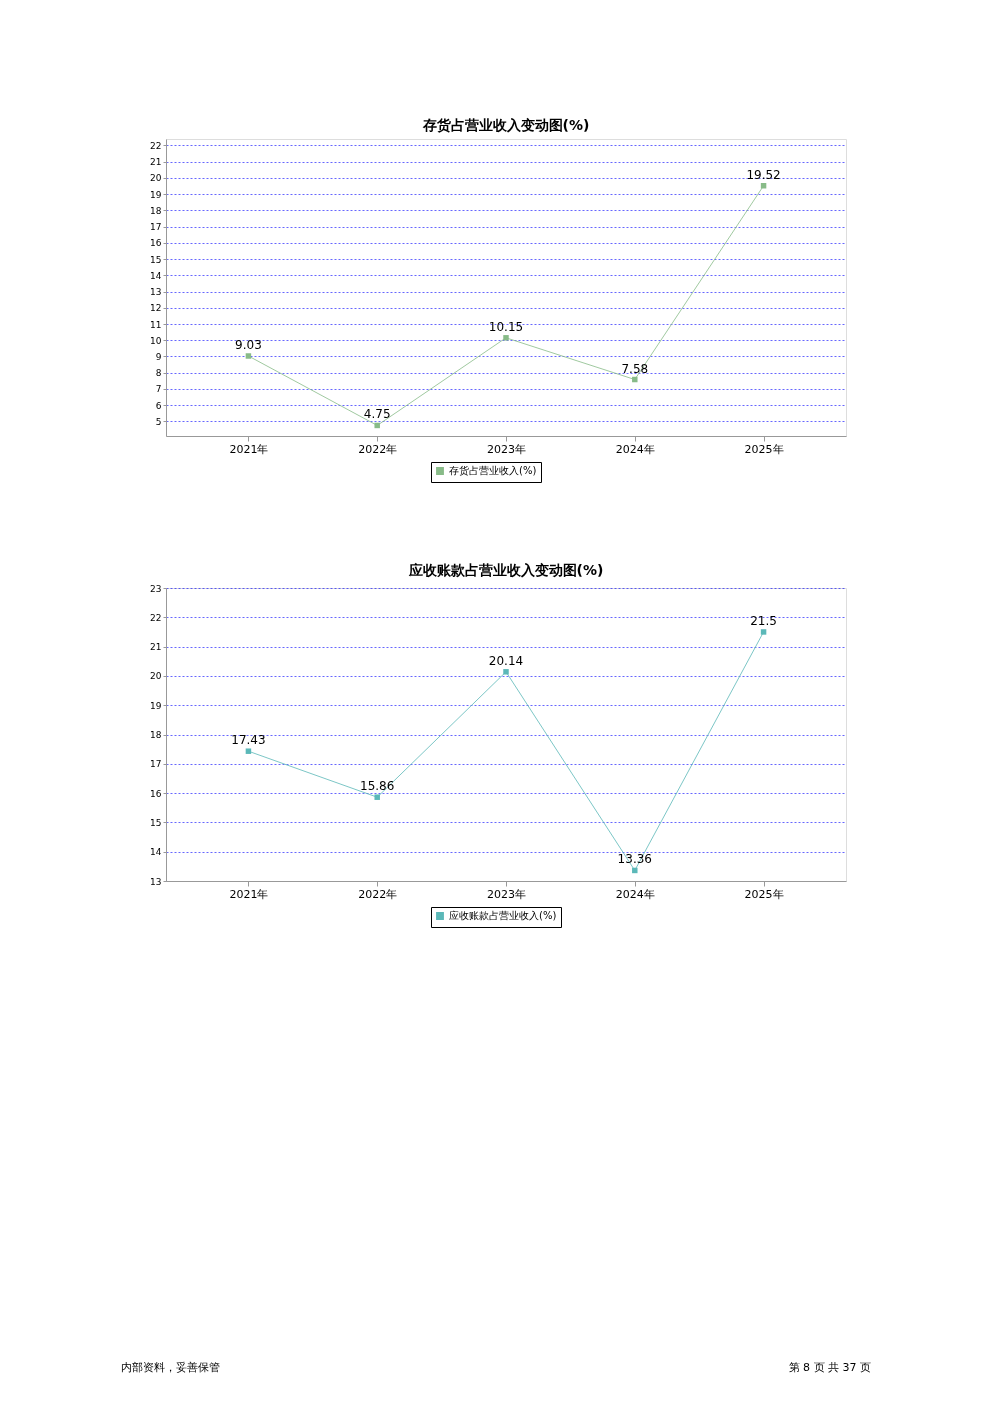 The height and width of the screenshot is (1403, 992). What do you see at coordinates (156, 588) in the screenshot?
I see `y-tick-label: 23` at bounding box center [156, 588].